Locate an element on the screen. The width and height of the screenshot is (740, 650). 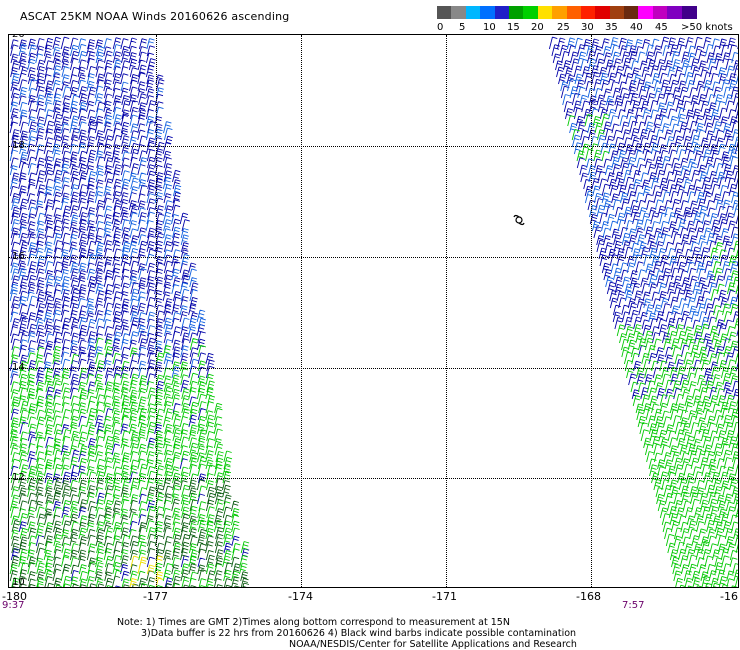
right-swath-time: 7:57 is located at coordinates (633, 605).